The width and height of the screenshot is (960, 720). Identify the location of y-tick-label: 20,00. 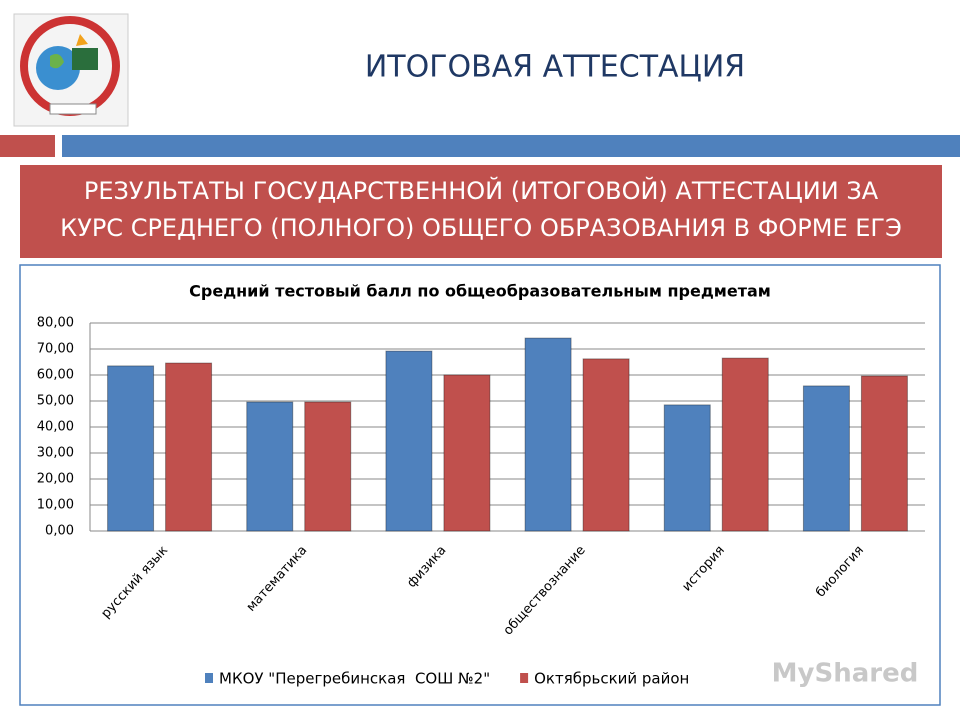
(55, 479).